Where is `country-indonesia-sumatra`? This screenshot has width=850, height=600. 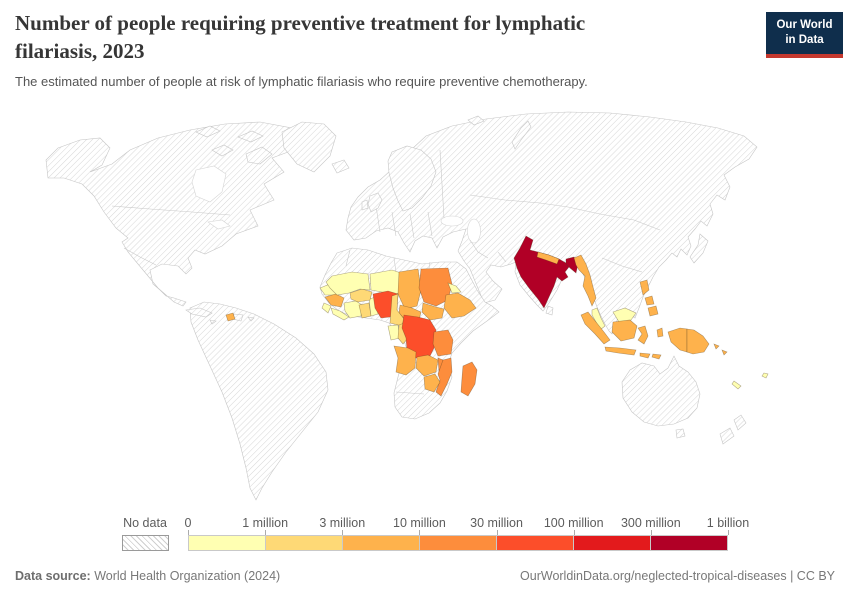 country-indonesia-sumatra is located at coordinates (595, 328).